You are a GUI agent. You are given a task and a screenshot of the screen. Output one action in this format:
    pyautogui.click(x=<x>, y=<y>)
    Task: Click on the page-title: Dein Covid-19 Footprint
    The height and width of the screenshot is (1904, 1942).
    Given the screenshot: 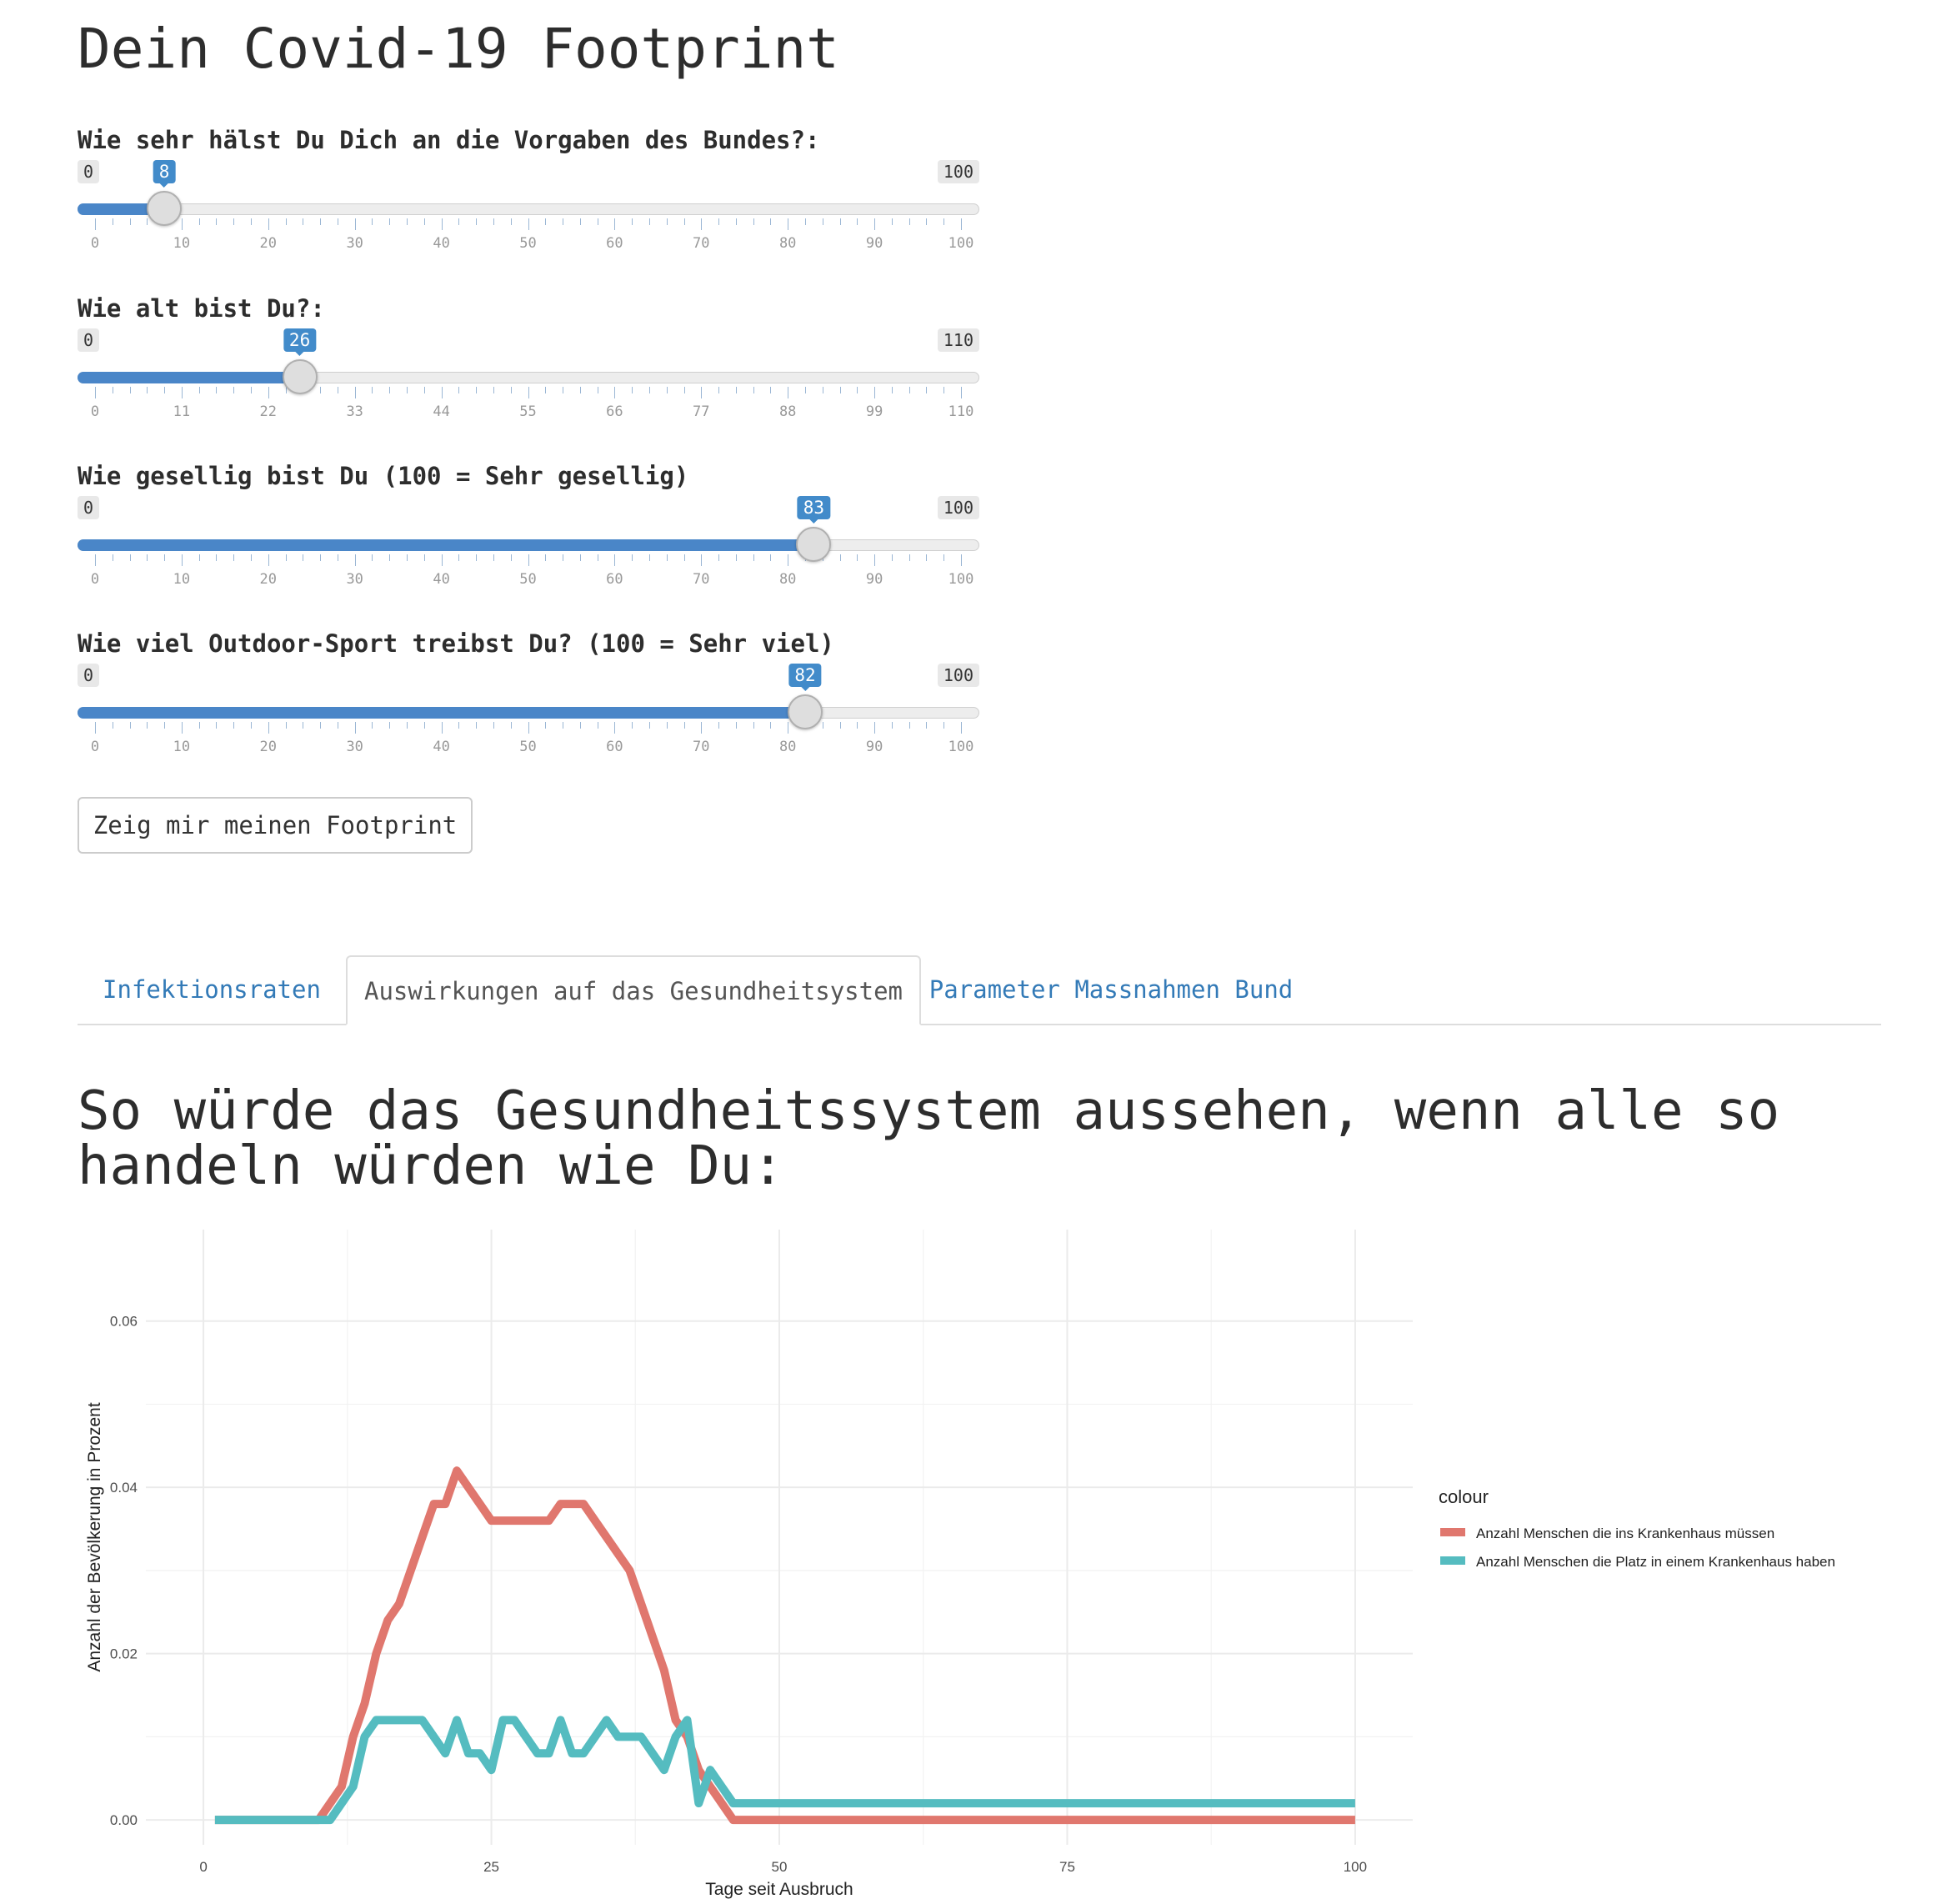 What is the action you would take?
    pyautogui.click(x=458, y=49)
    